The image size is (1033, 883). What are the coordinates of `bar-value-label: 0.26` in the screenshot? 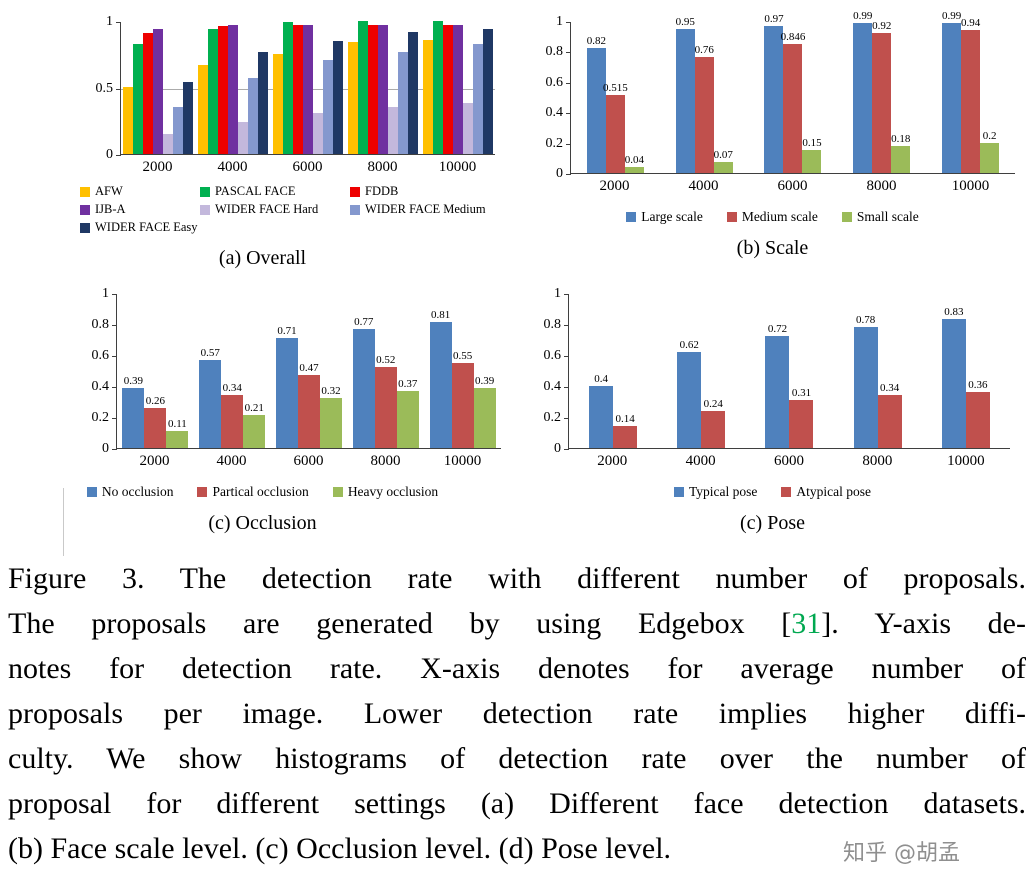 It's located at (155, 401).